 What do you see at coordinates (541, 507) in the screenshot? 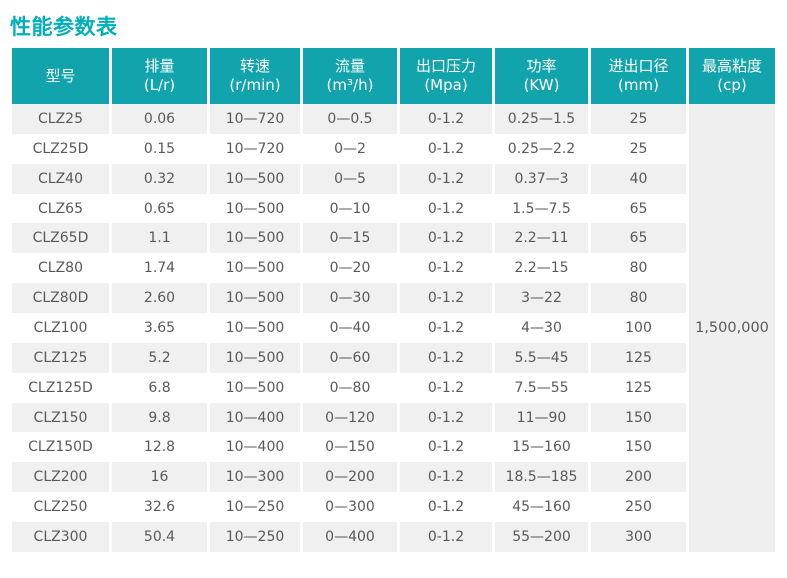
I see `value-cell-power: 45—160` at bounding box center [541, 507].